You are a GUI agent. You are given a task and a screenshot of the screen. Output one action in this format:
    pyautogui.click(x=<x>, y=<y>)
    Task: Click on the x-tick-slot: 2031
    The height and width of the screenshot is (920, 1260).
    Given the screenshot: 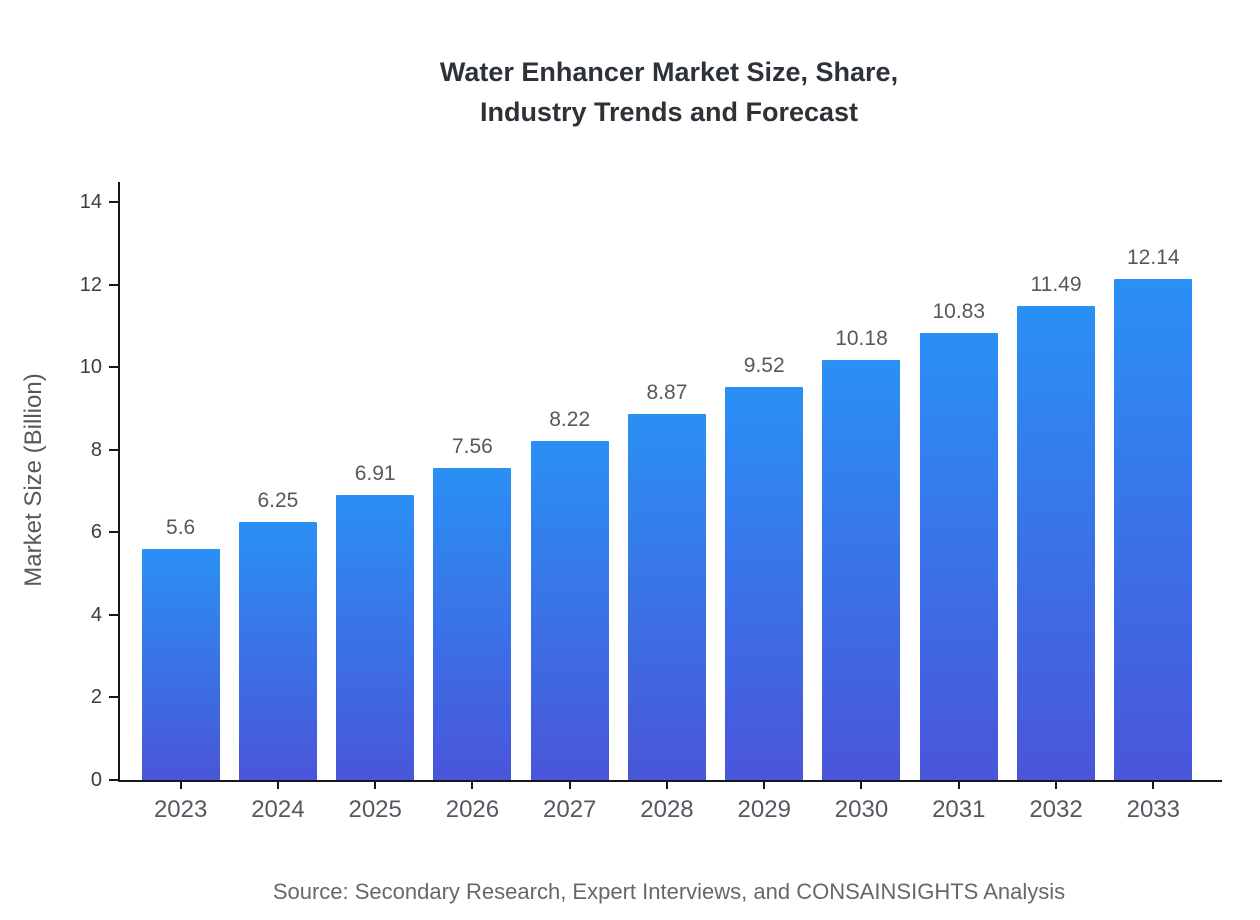 What is the action you would take?
    pyautogui.click(x=958, y=803)
    